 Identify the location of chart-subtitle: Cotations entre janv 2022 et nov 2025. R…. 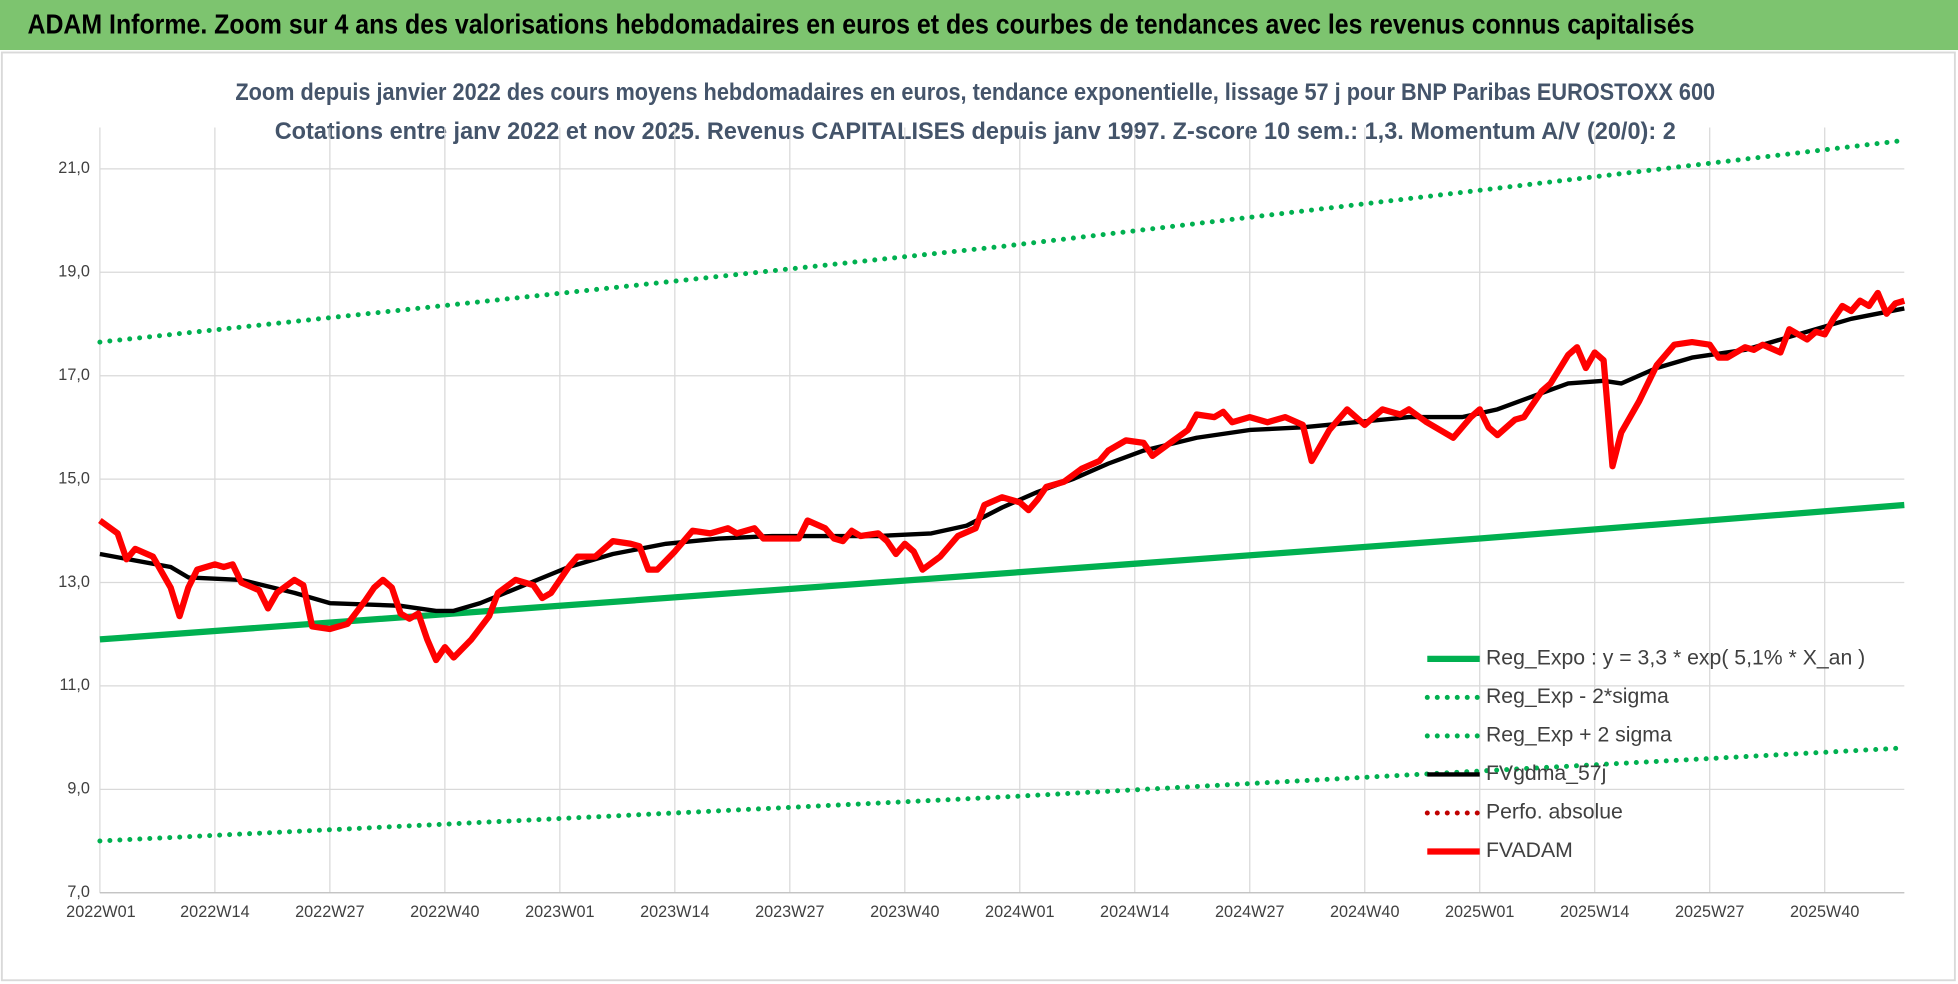
(975, 132).